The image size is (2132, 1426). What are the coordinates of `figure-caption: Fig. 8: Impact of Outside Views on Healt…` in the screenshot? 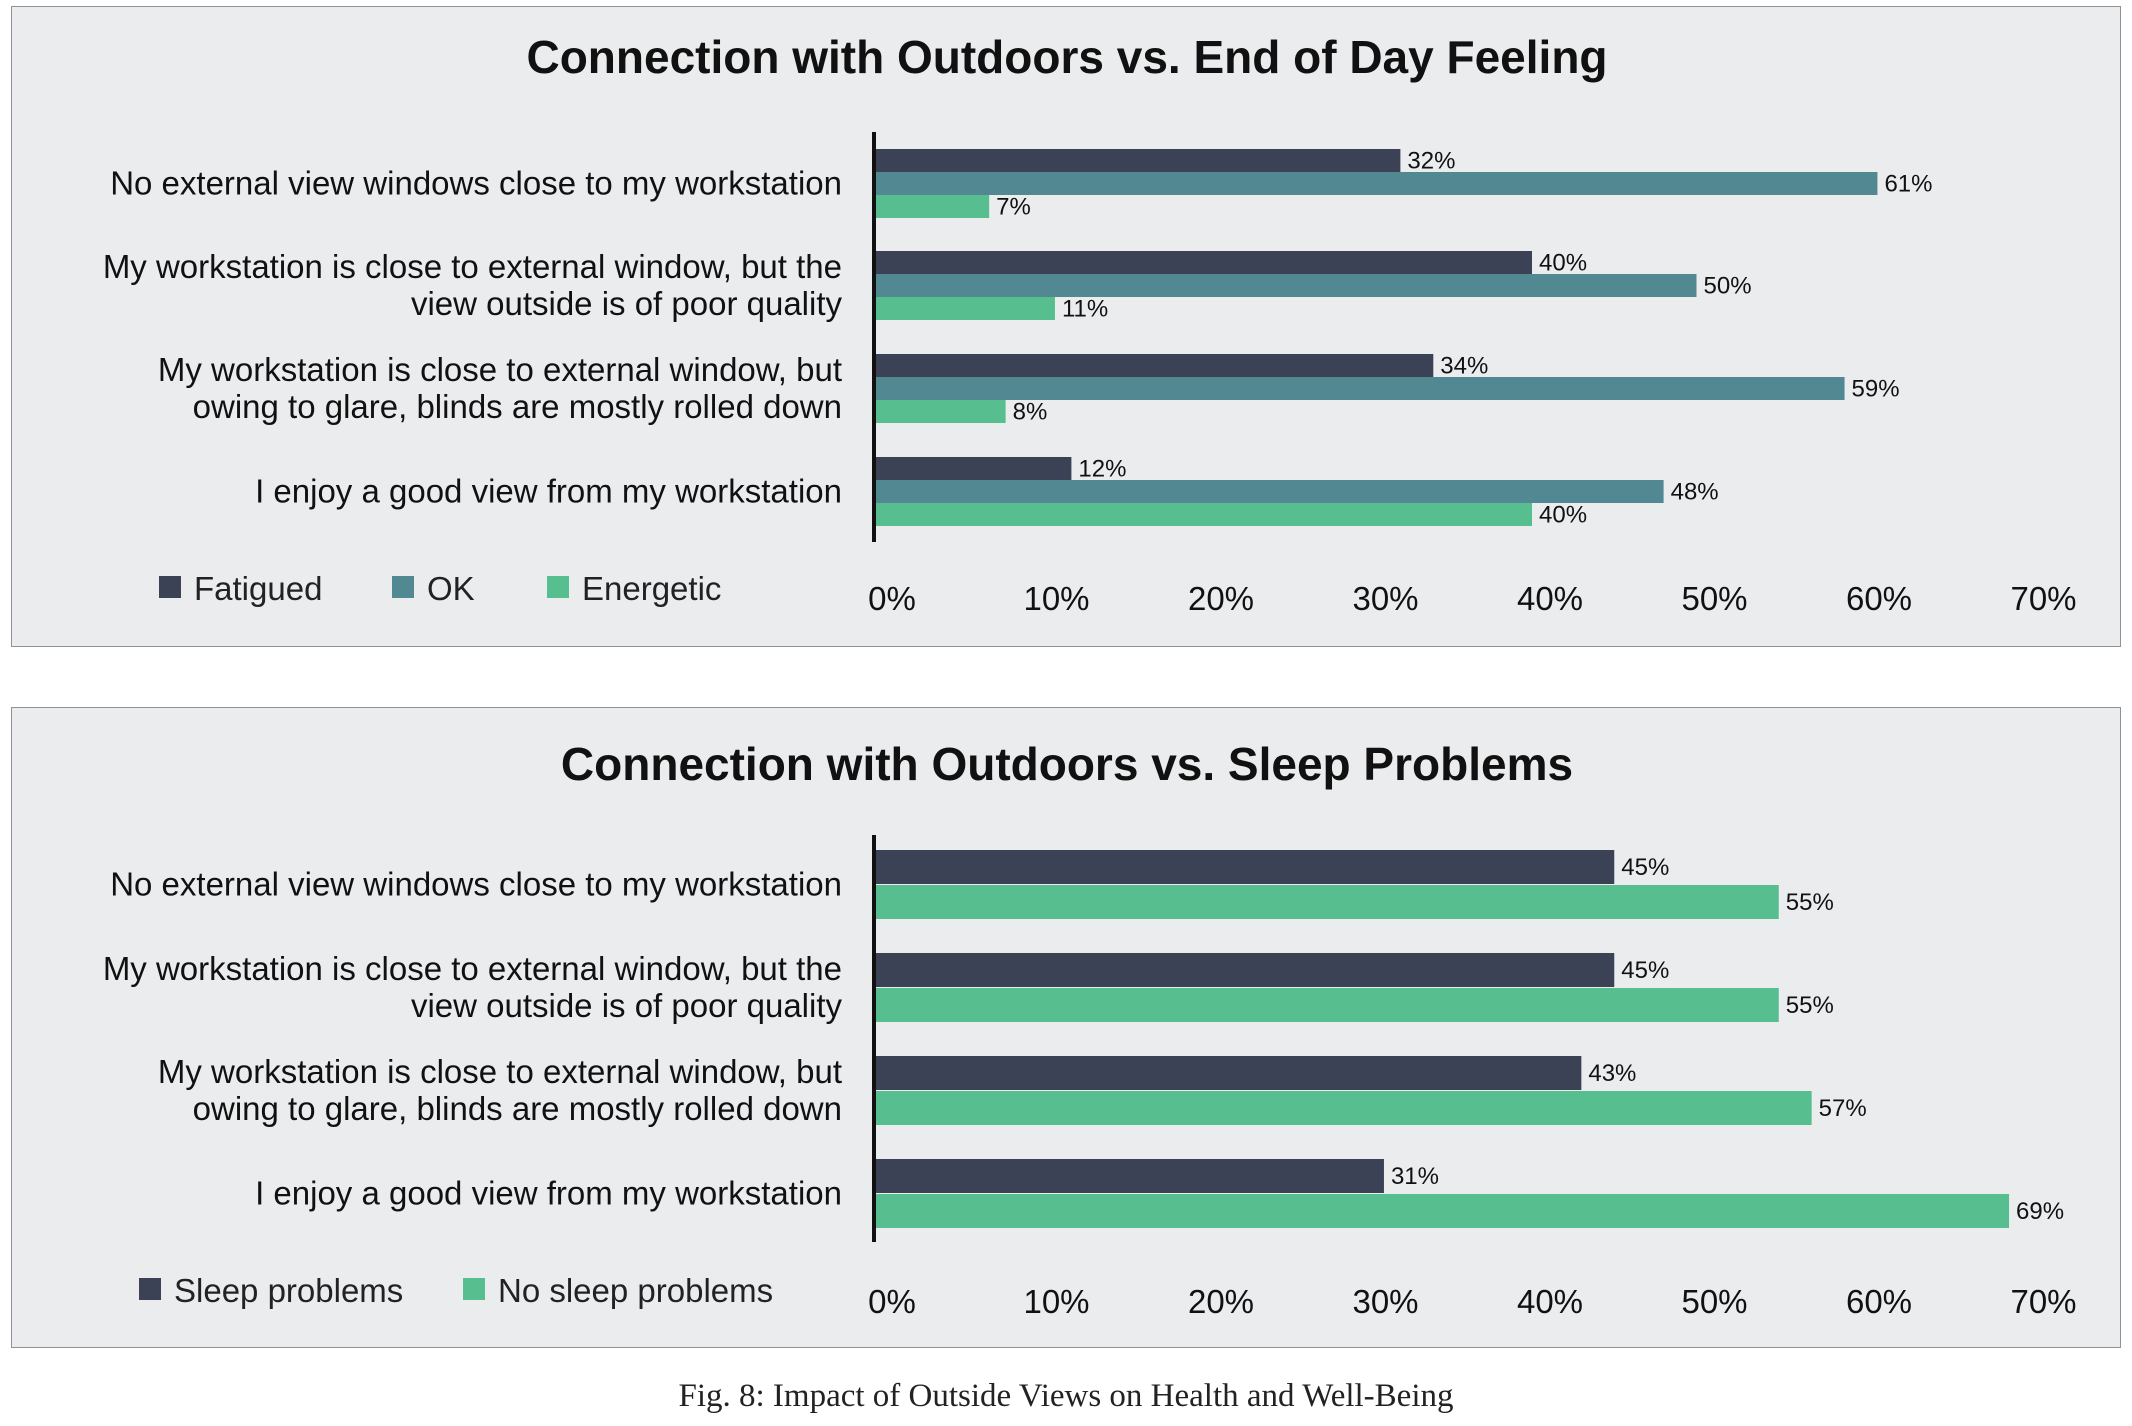 It's located at (1066, 1396).